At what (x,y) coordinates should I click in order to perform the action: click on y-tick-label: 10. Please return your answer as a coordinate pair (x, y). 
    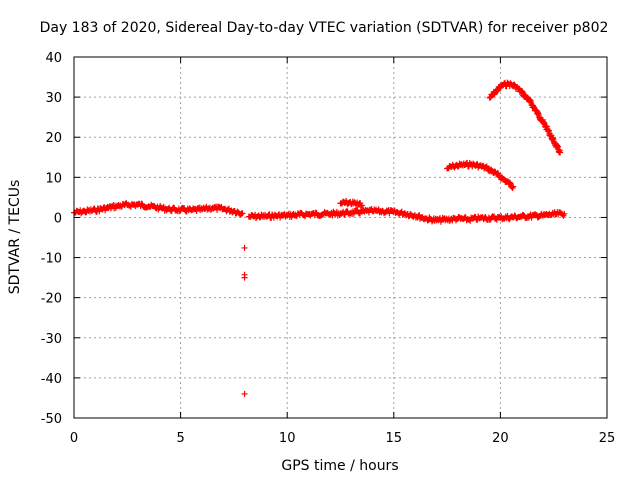
    Looking at the image, I should click on (53, 178).